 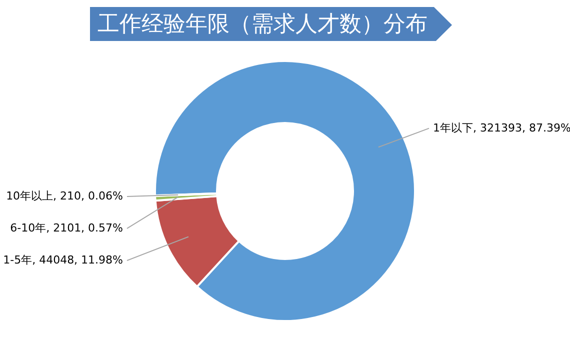 I want to click on slice-label: 10年以上, 210, 0.06%, so click(x=64, y=196).